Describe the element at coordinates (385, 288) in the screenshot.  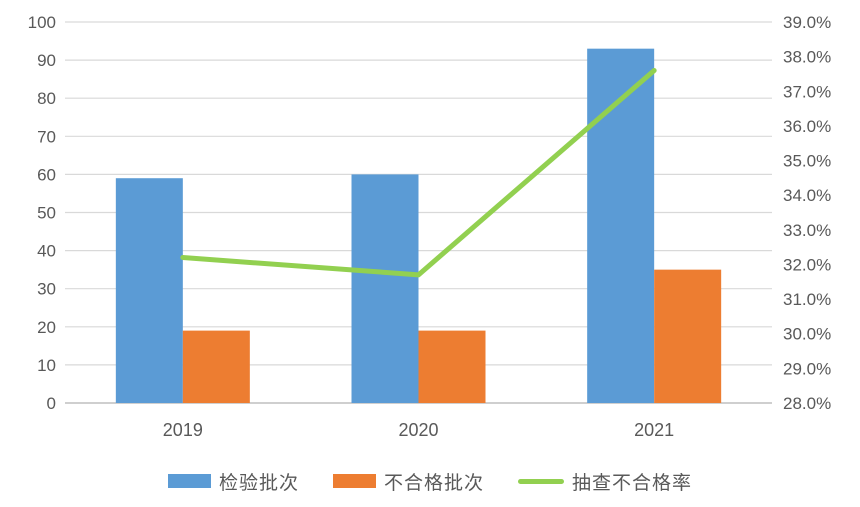
I see `bar-inspection-batches-2020` at that location.